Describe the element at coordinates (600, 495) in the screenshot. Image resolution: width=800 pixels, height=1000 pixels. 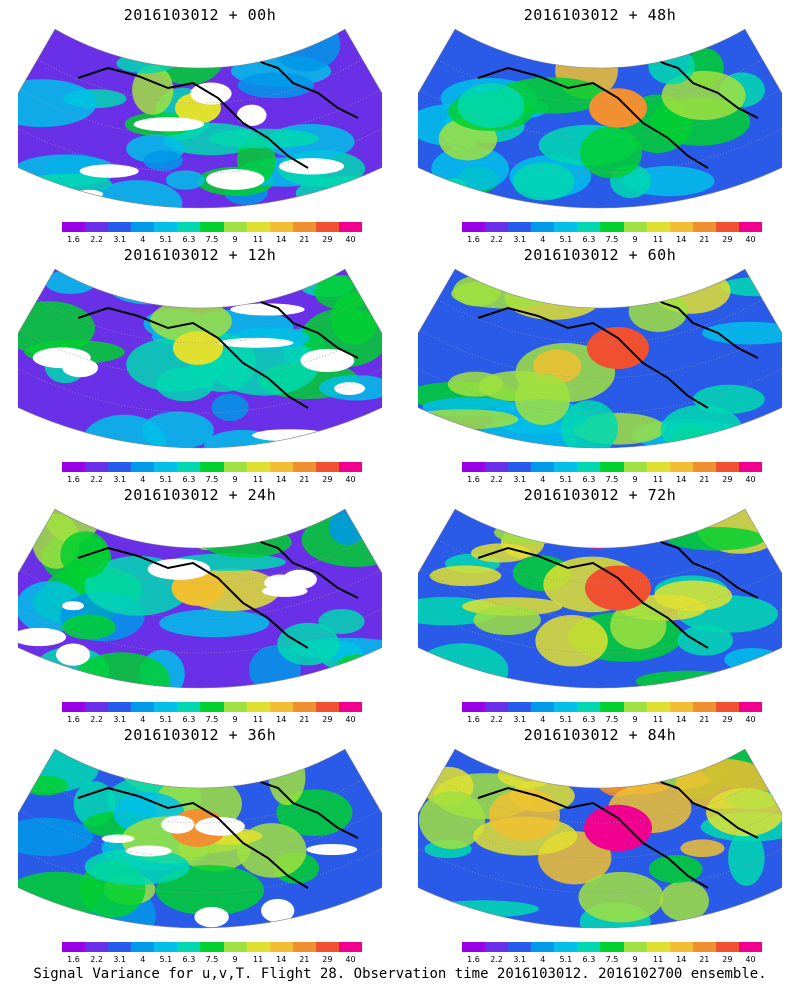
I see `panel-title: 2016103012 + 72h` at that location.